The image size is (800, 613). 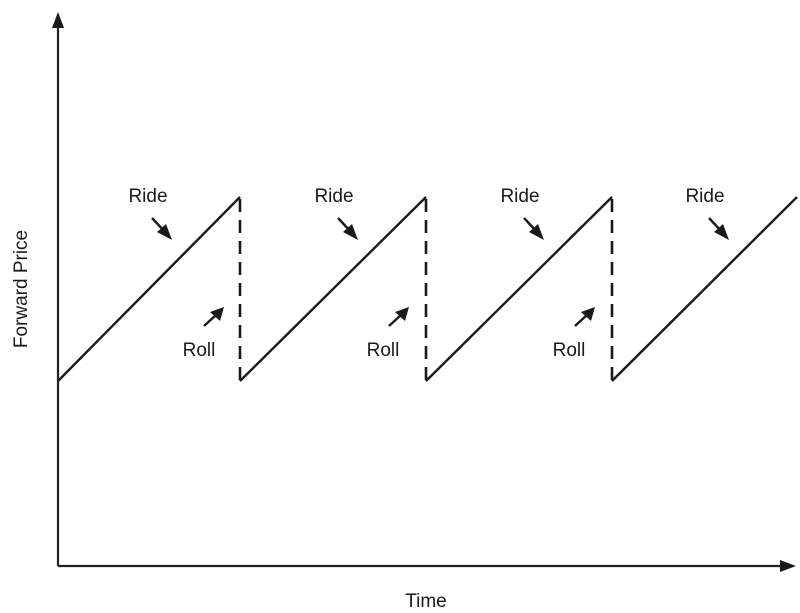 What do you see at coordinates (21, 289) in the screenshot?
I see `y-axis-label: Forward Price` at bounding box center [21, 289].